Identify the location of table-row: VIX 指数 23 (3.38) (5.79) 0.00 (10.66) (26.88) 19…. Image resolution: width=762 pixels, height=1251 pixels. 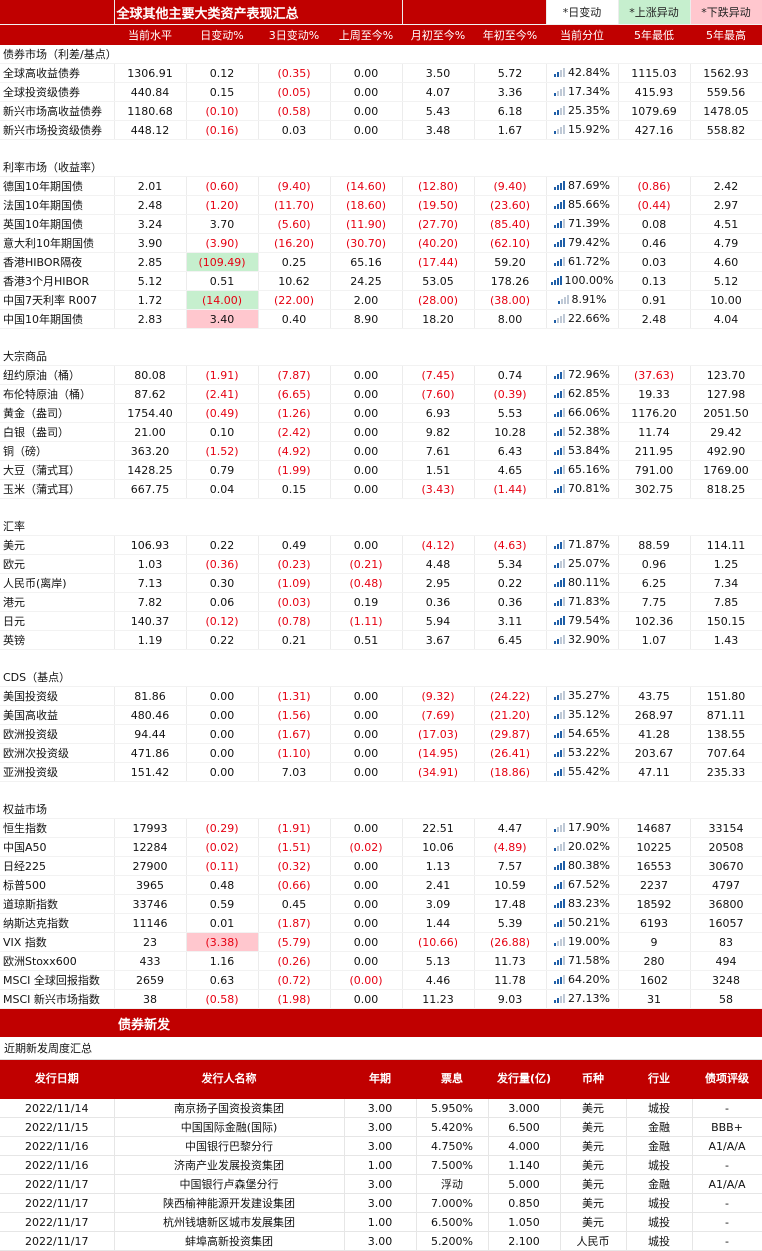
(381, 942).